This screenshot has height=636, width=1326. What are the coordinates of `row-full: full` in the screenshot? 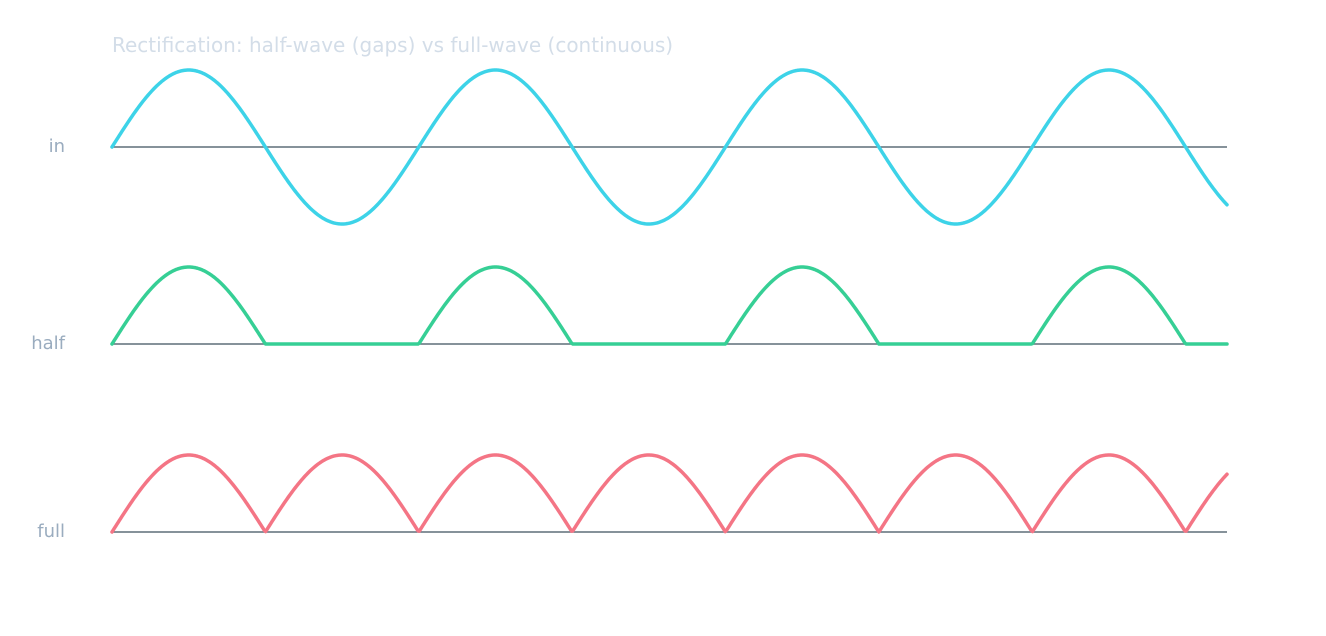 It's located at (633, 497).